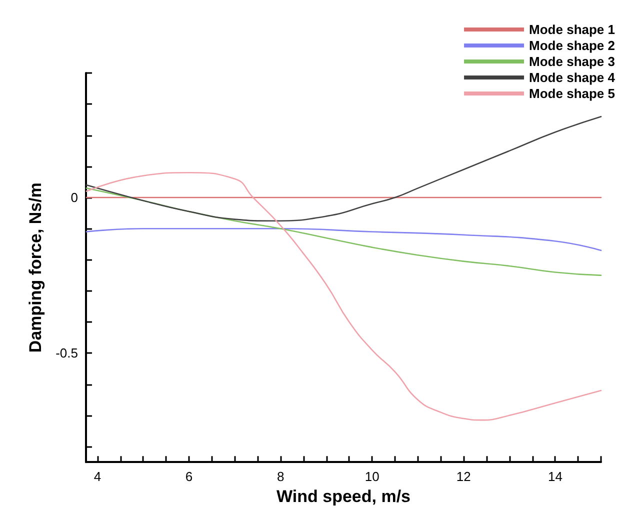 Image resolution: width=624 pixels, height=510 pixels. What do you see at coordinates (189, 476) in the screenshot?
I see `x-tick-label: 6` at bounding box center [189, 476].